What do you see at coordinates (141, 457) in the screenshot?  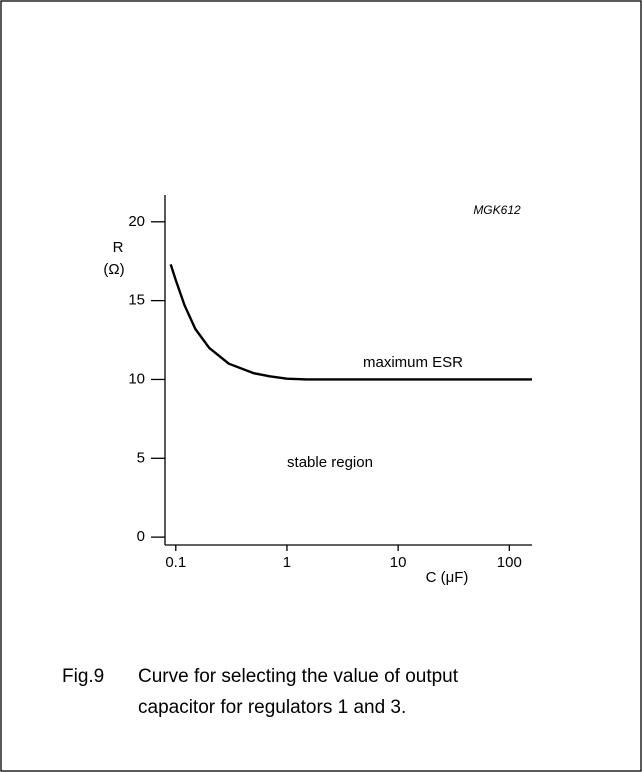 I see `y-tick-label: 5` at bounding box center [141, 457].